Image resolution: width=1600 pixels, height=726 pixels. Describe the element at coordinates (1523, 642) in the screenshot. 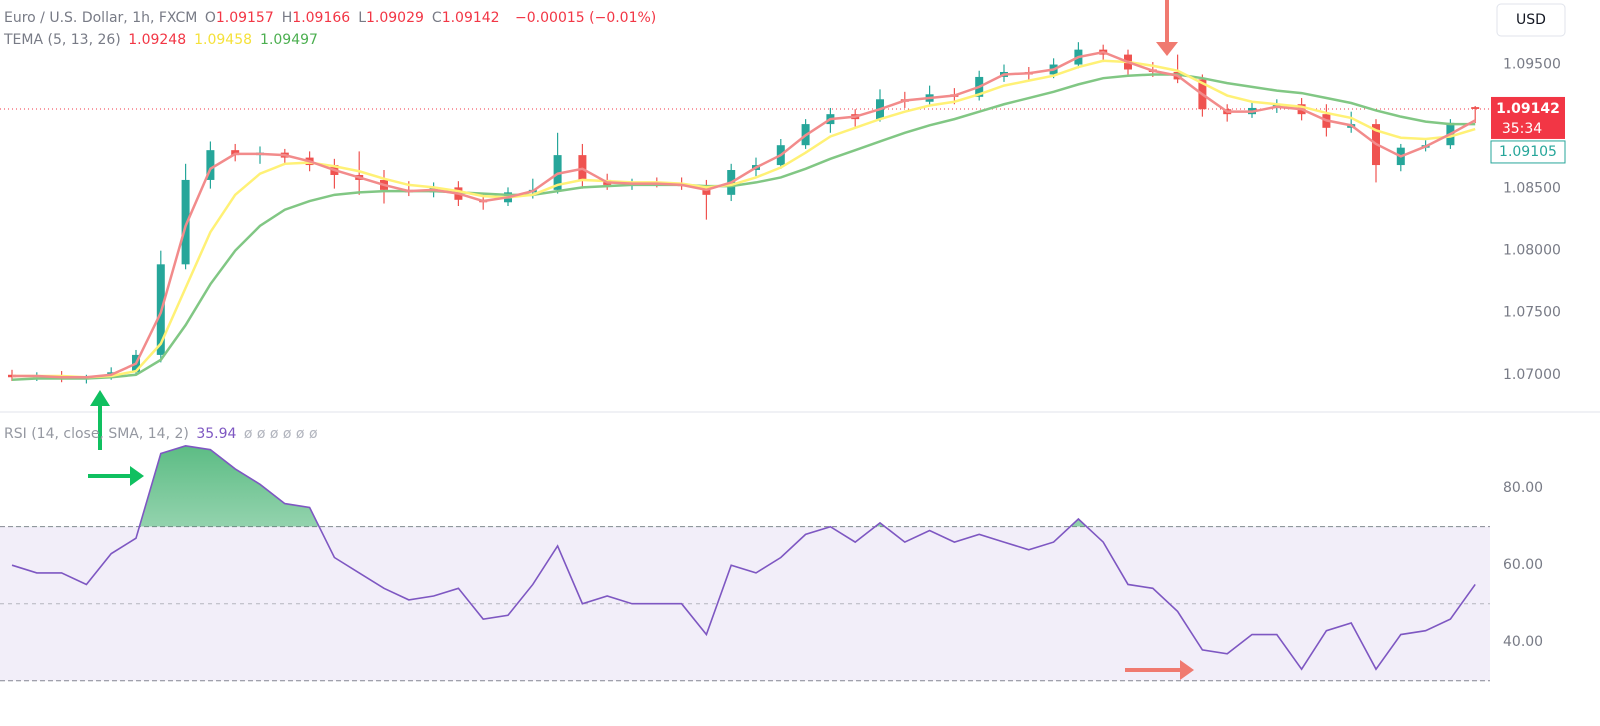

I see `y-tick-label: 40.00` at that location.